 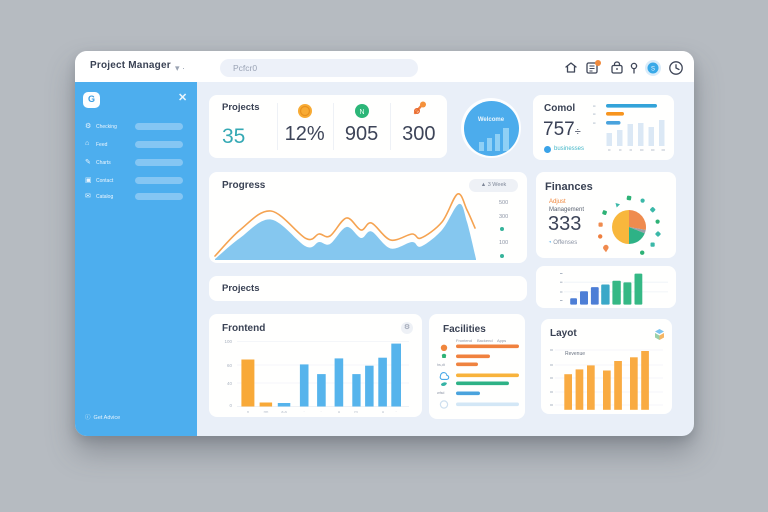 What do you see at coordinates (464, 340) in the screenshot?
I see `svg-text: Frontend` at bounding box center [464, 340].